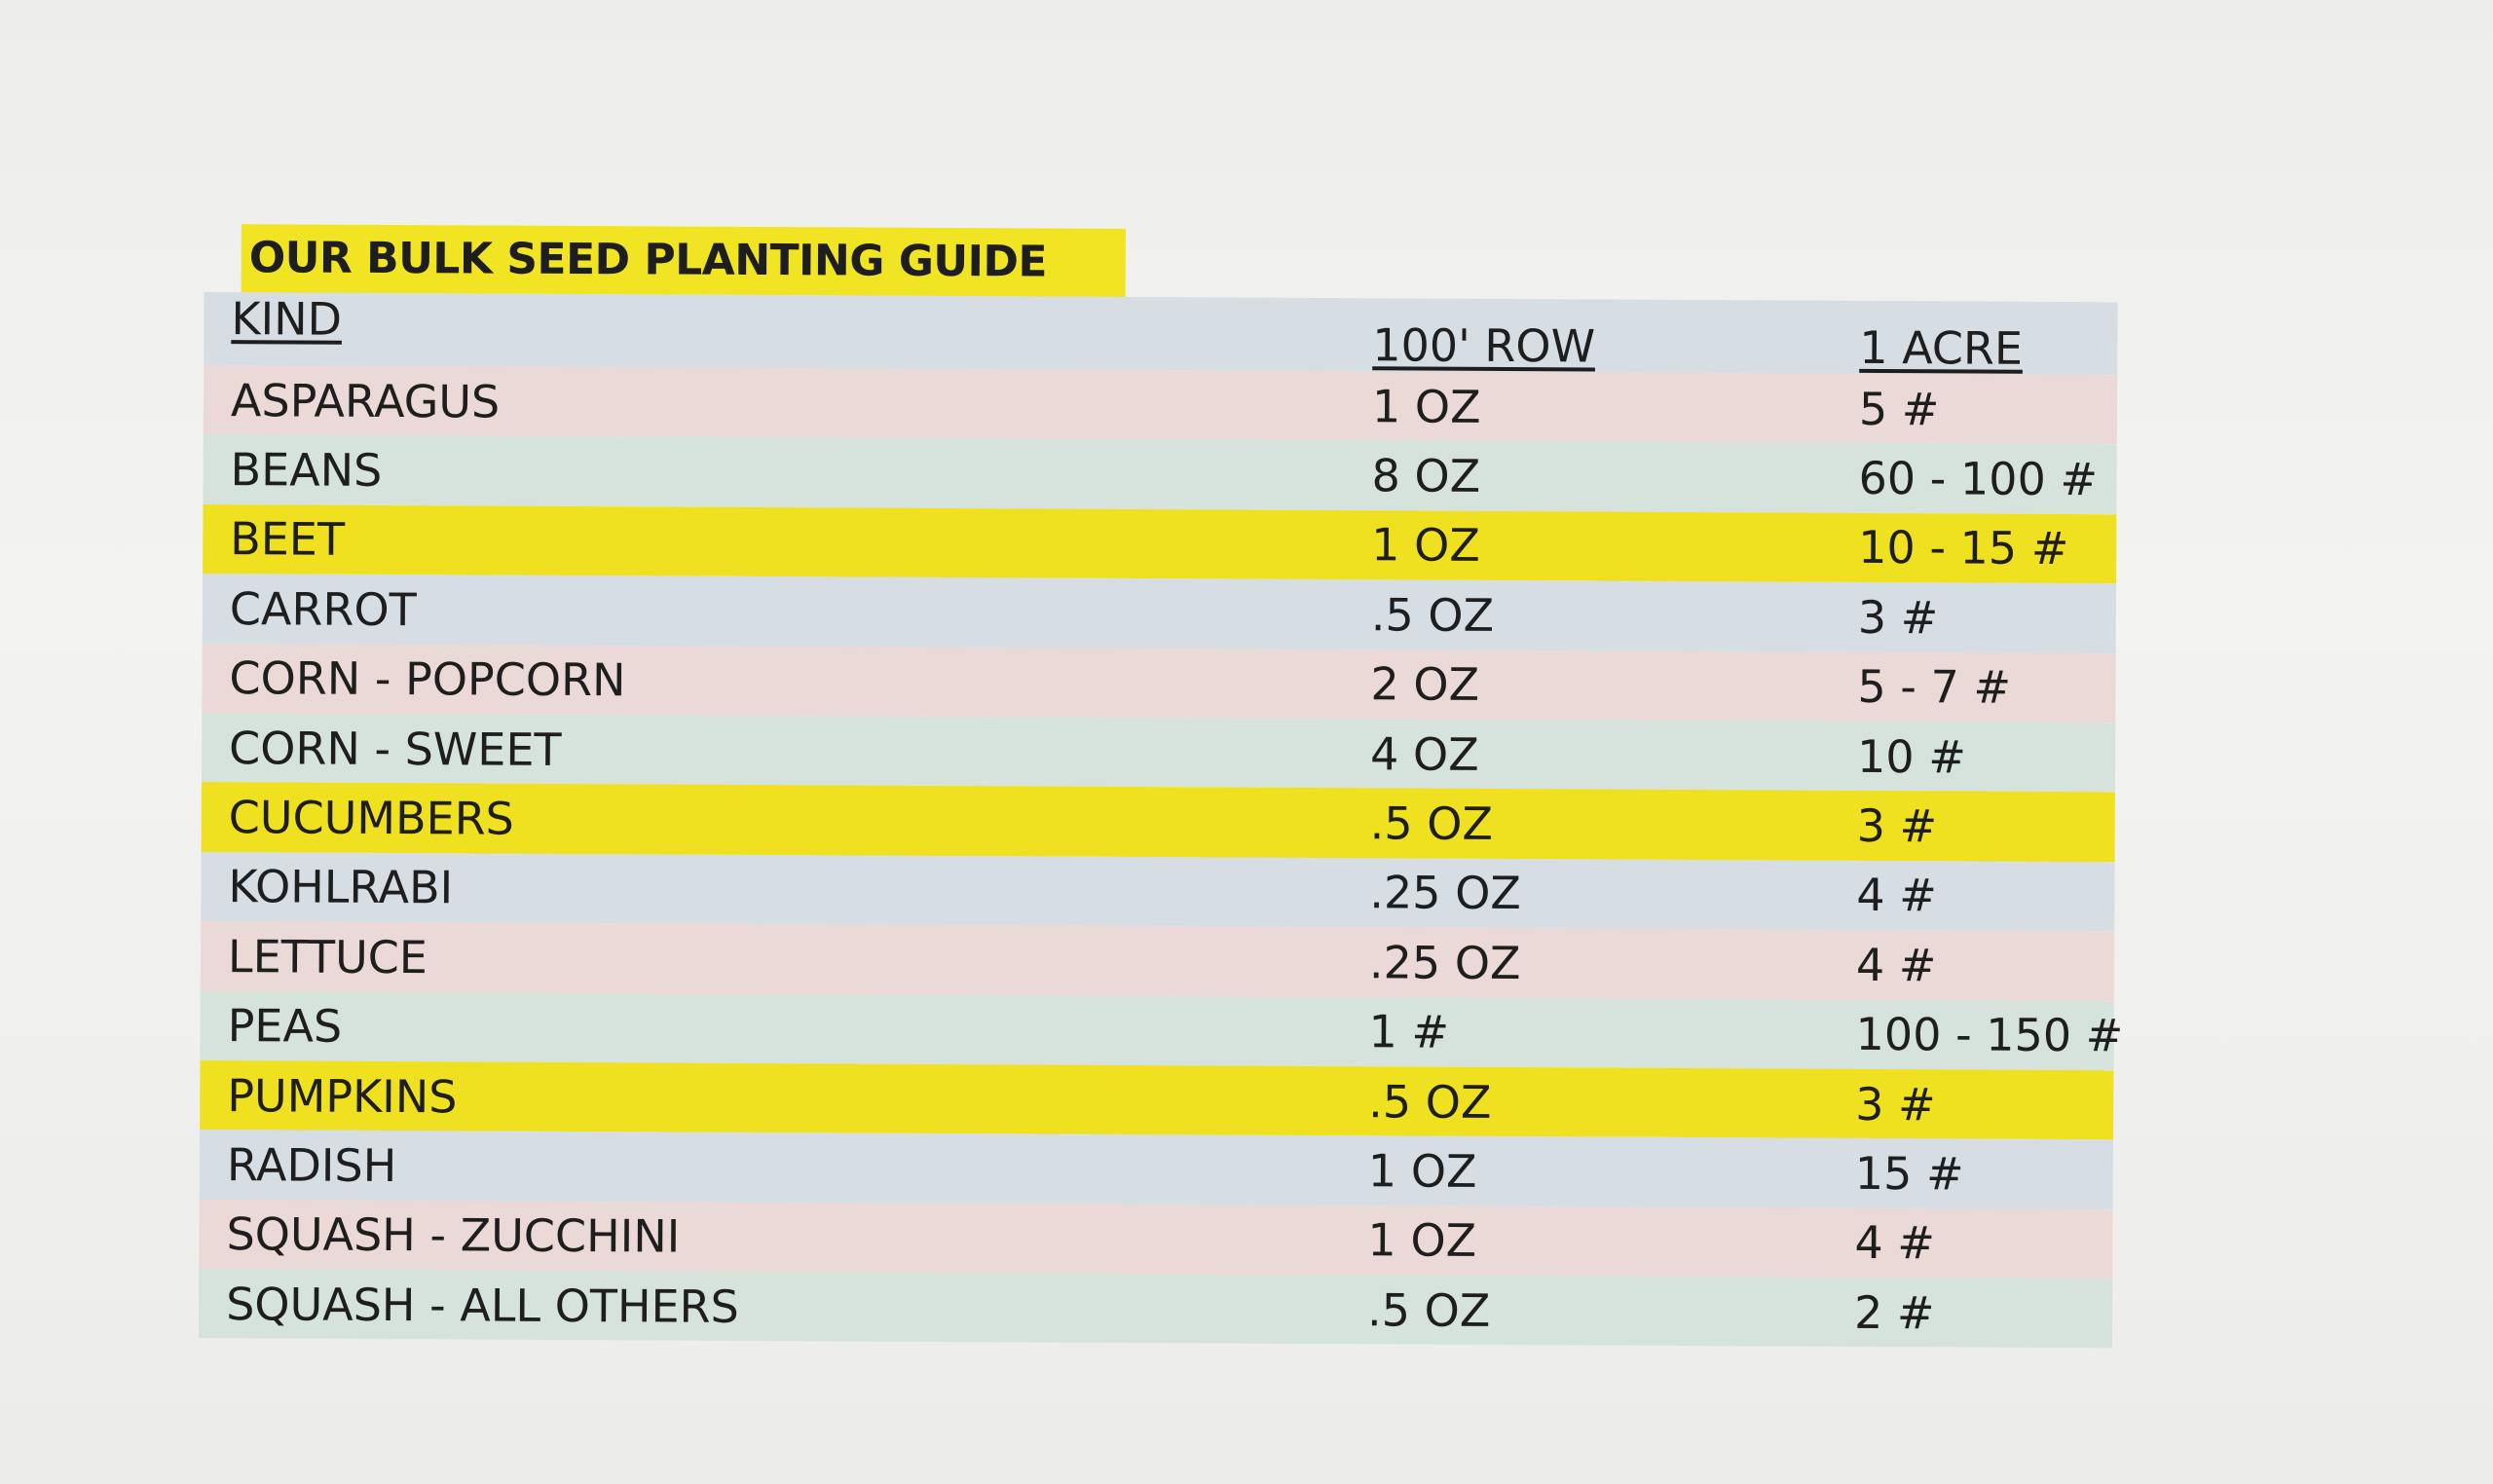 The width and height of the screenshot is (2493, 1484). I want to click on table-row: PEAS 1 # 100 - 150 #, so click(1162, 1030).